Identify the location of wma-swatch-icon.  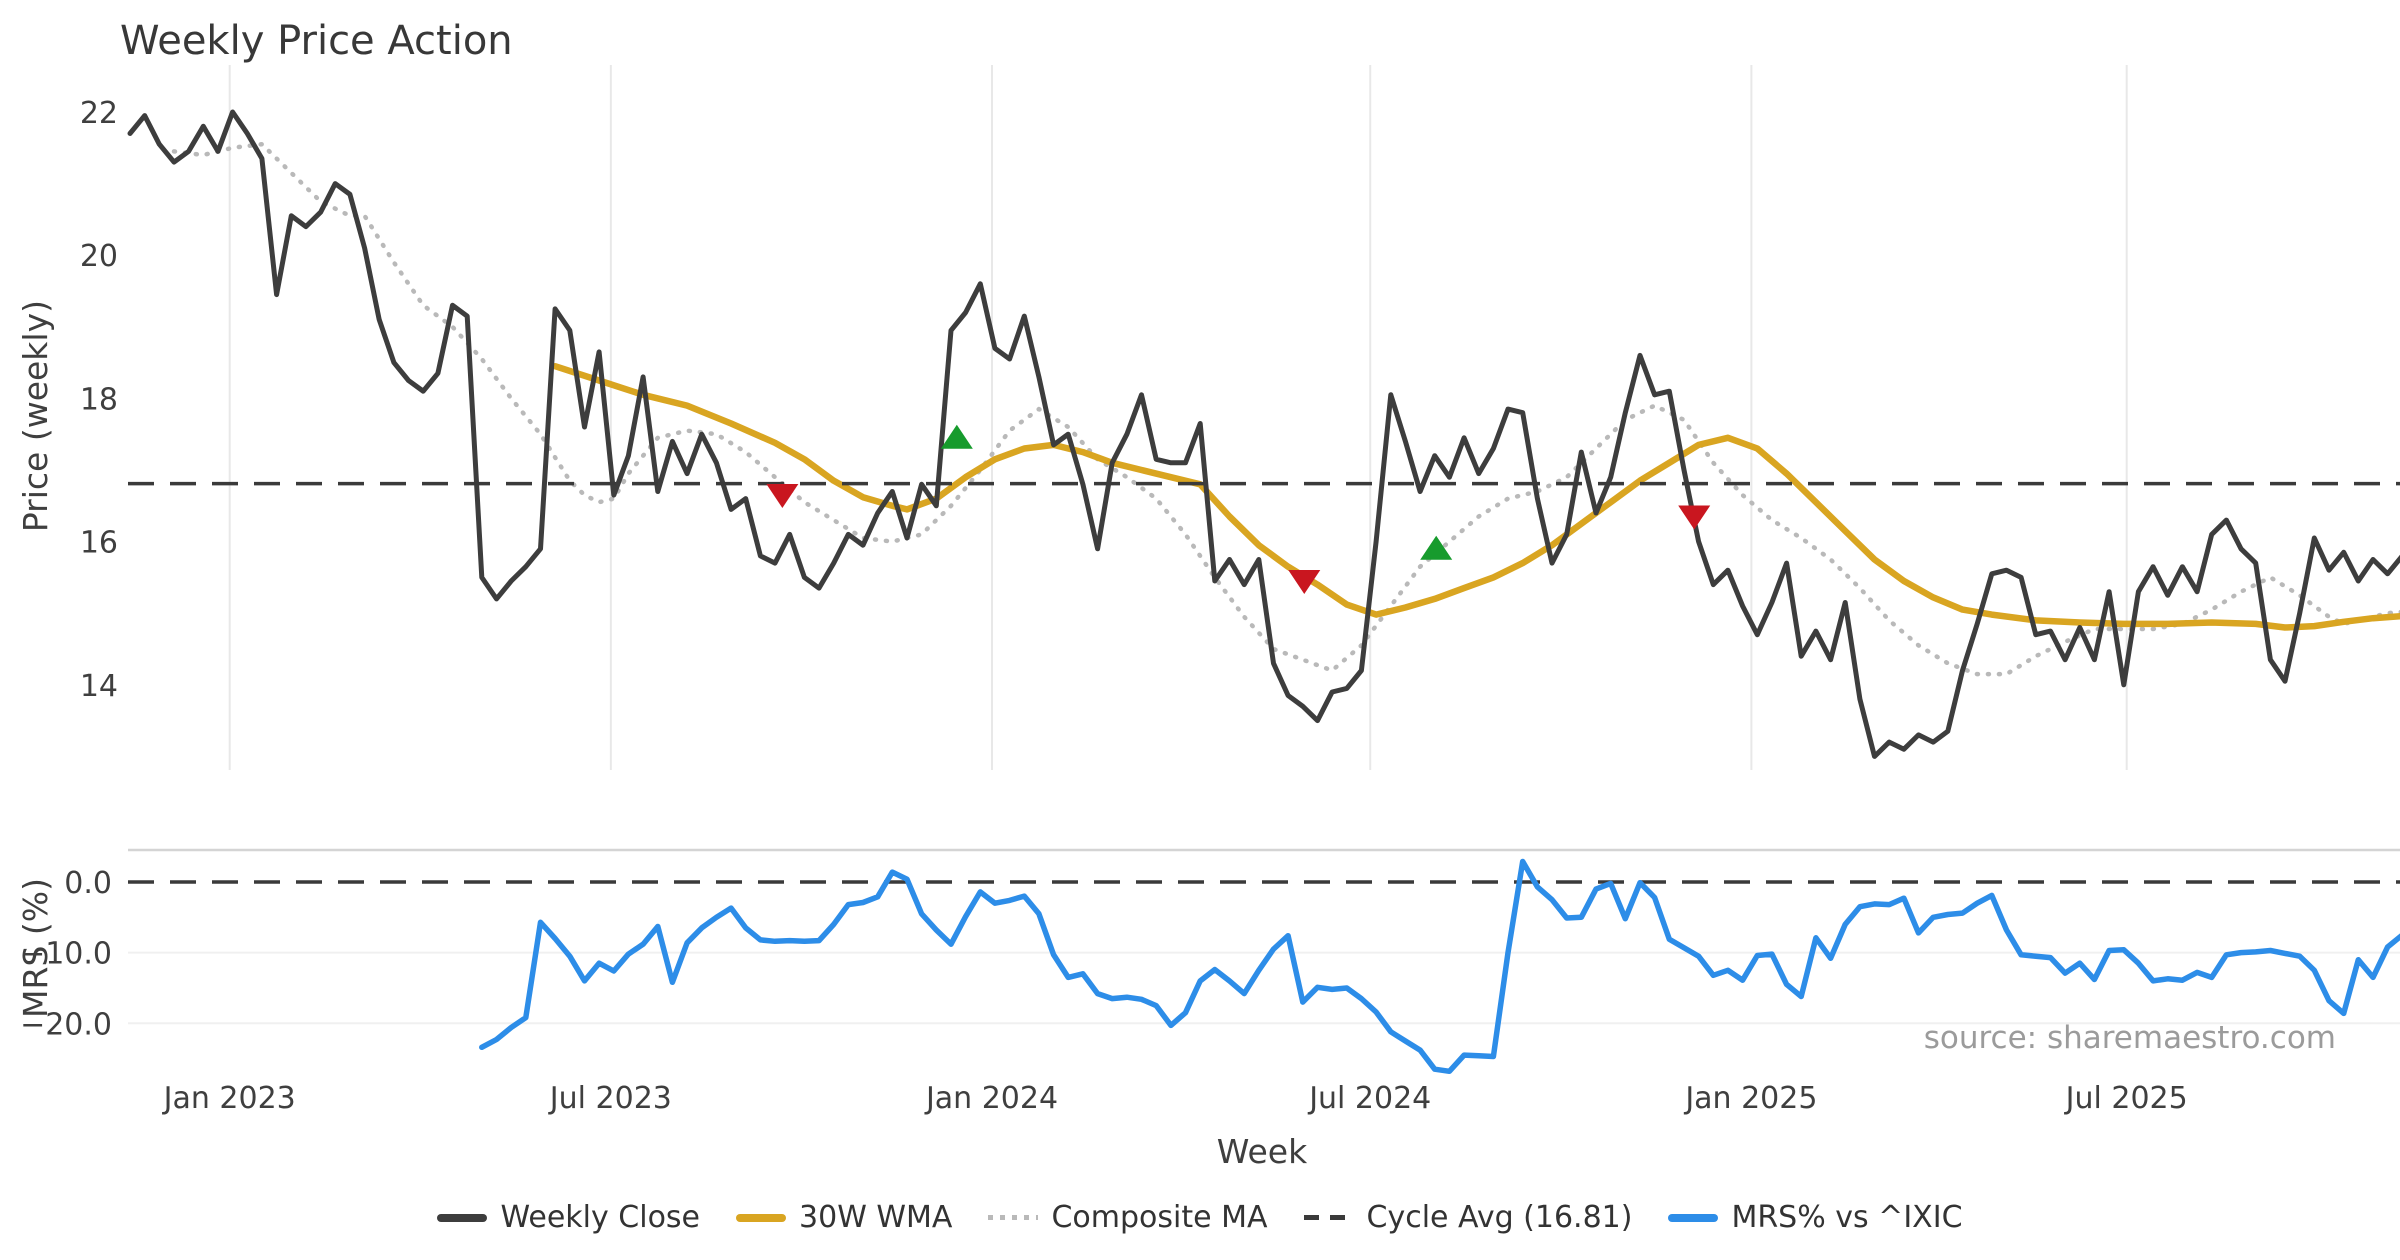
(761, 1217).